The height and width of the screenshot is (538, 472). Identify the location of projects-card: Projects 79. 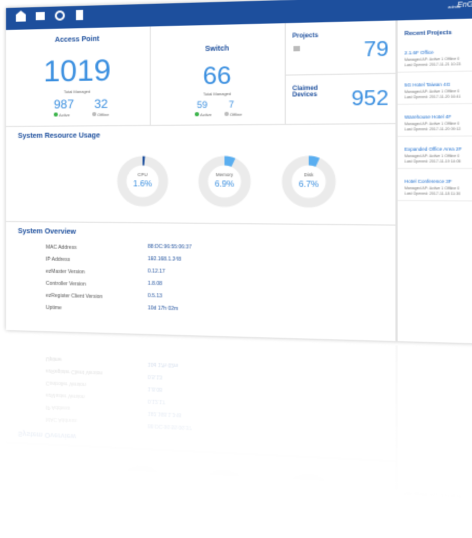
(341, 48).